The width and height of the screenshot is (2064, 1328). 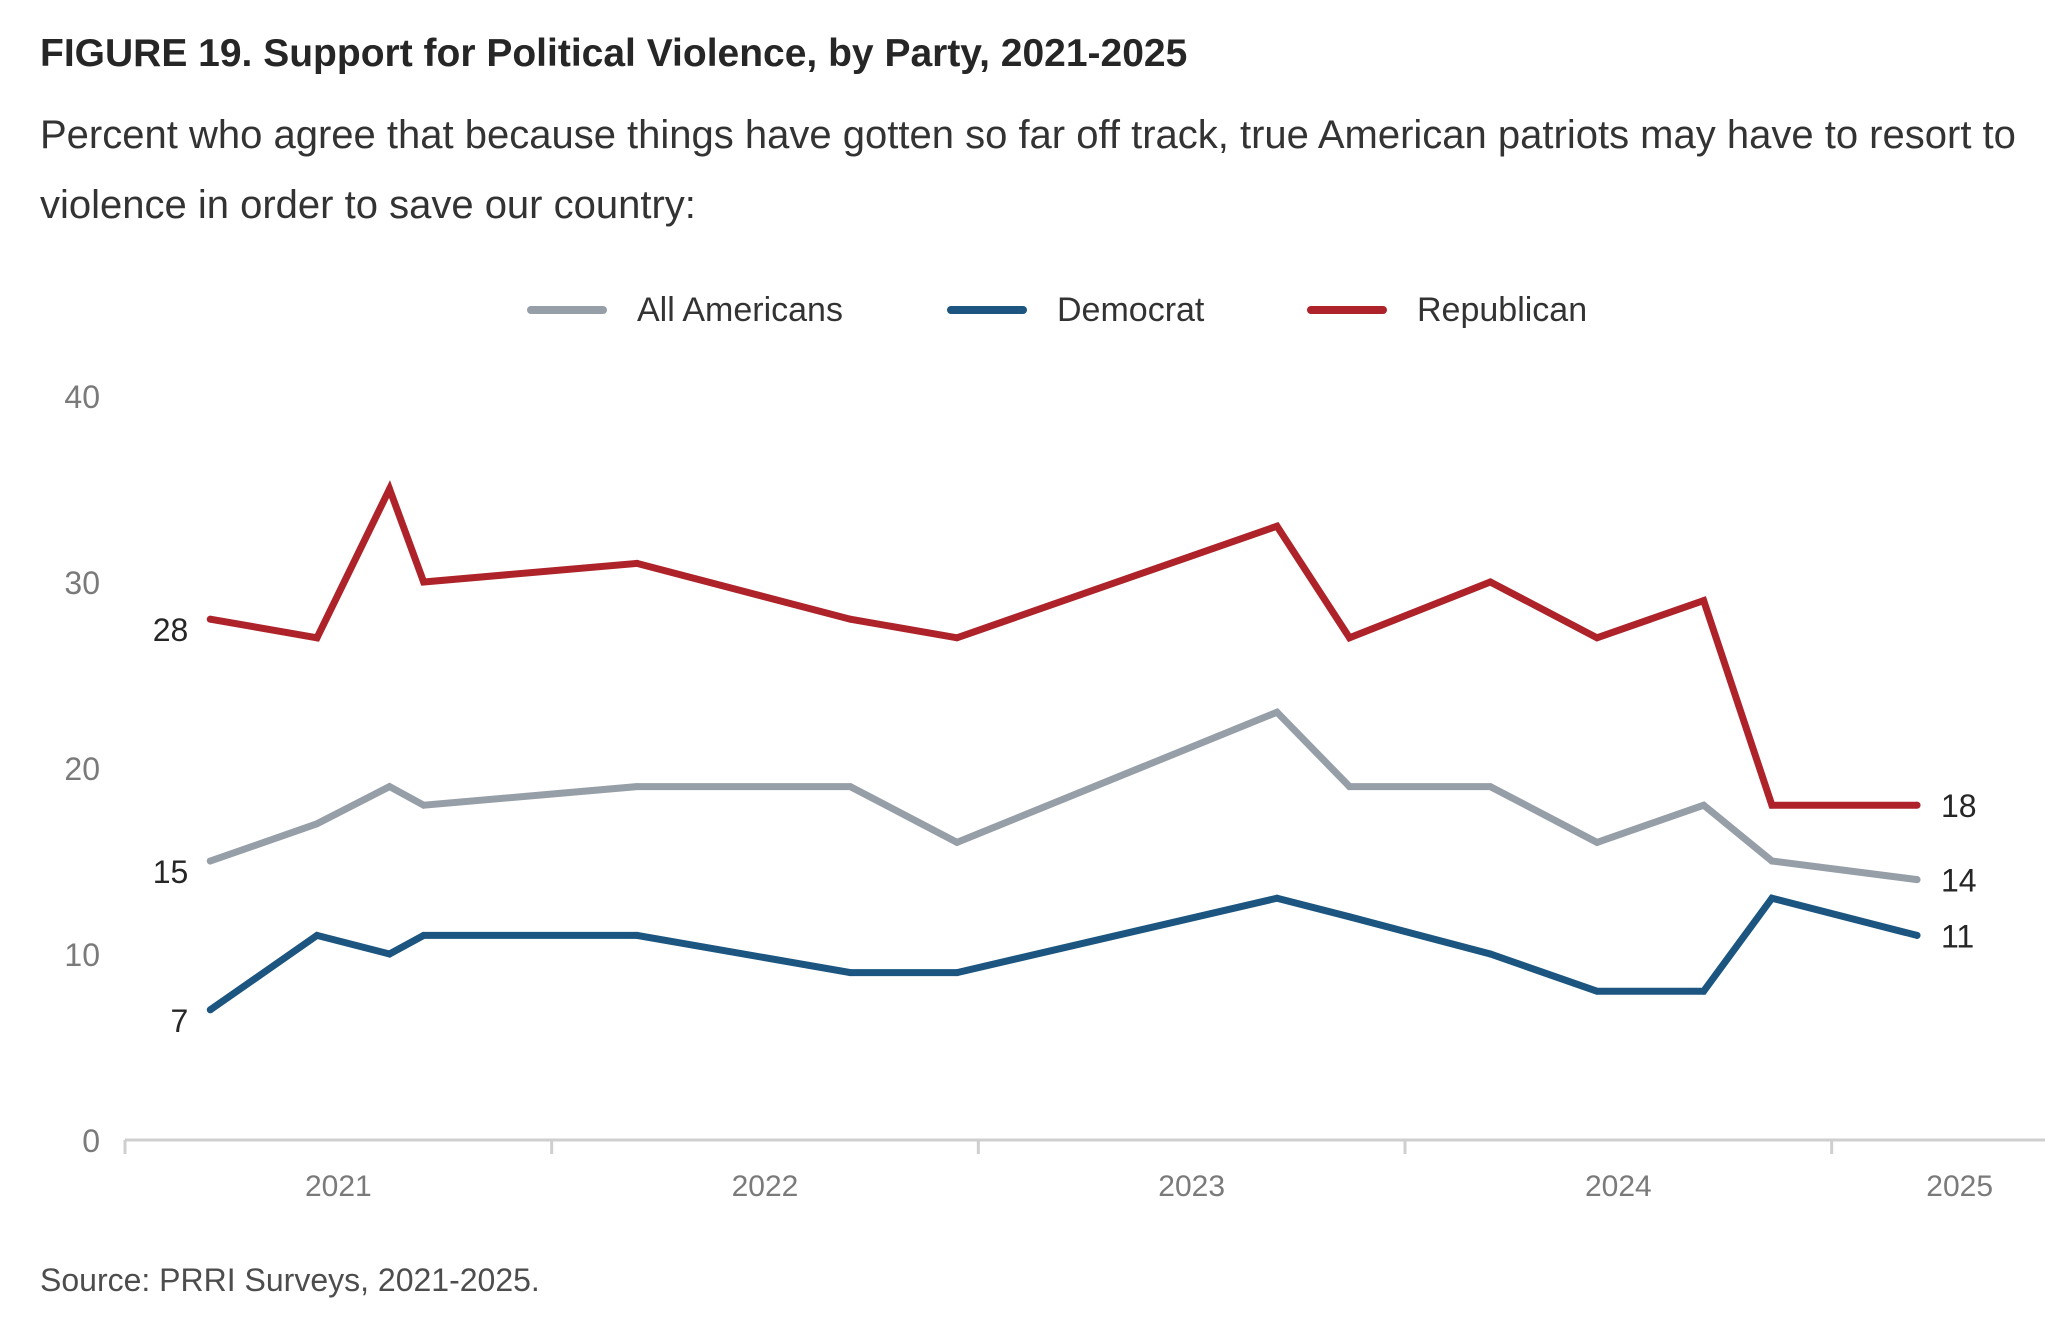 I want to click on x-tick-label: 2025, so click(x=1959, y=1186).